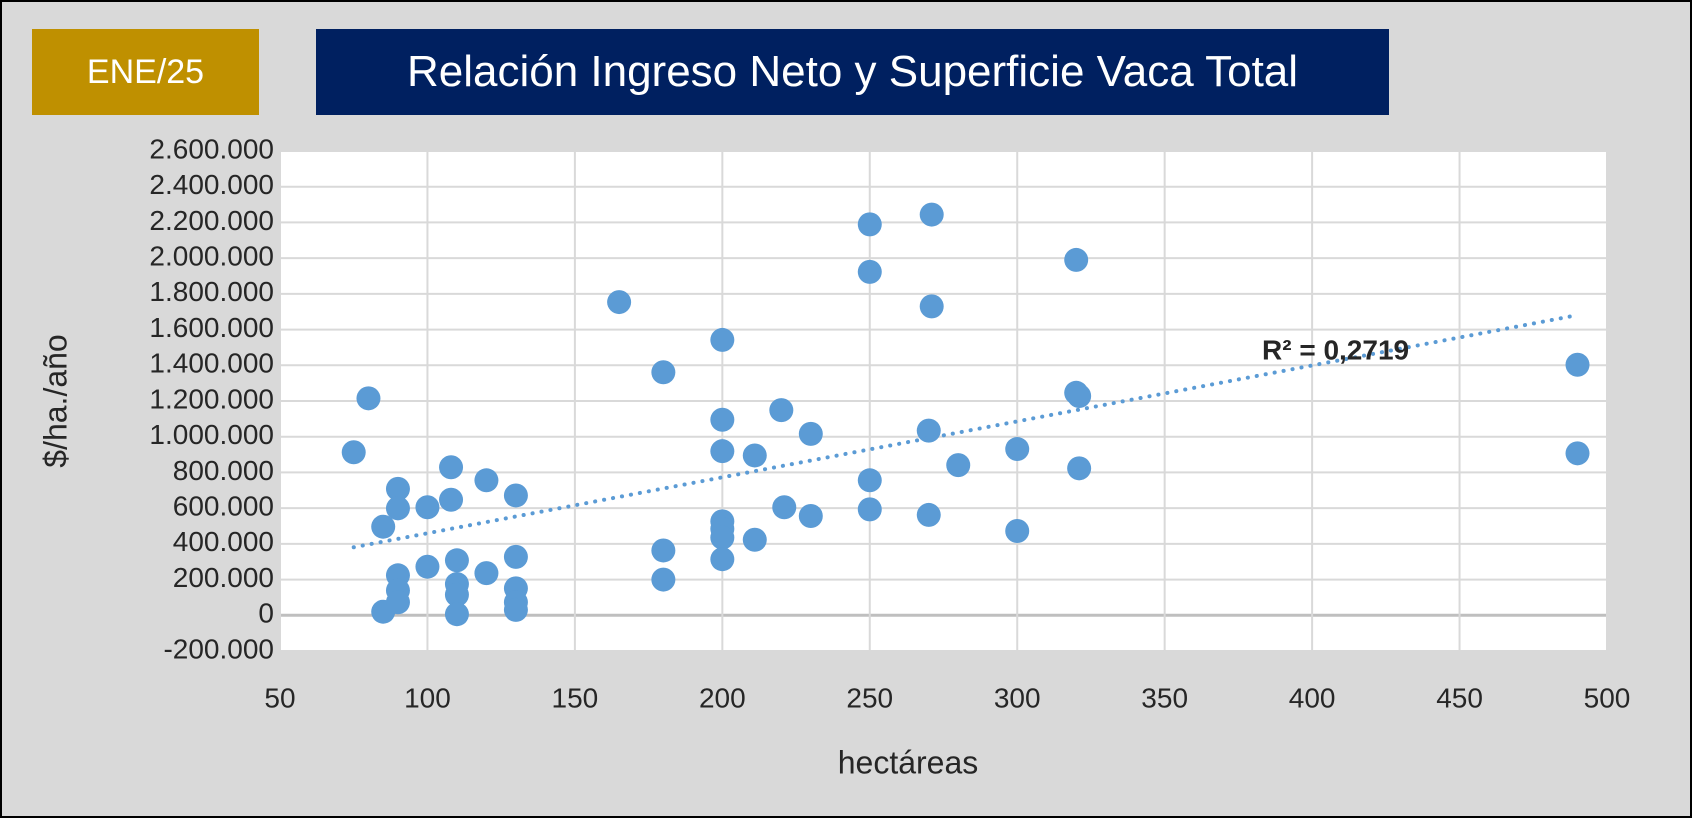 This screenshot has height=818, width=1692. Describe the element at coordinates (211, 220) in the screenshot. I see `y-tick-label: 2.200.000` at that location.